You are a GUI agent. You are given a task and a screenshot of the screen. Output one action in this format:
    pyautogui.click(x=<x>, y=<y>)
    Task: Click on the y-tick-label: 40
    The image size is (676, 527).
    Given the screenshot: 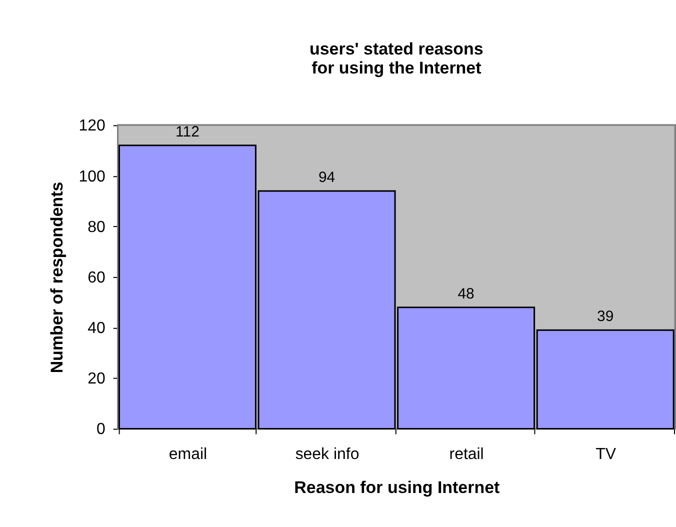 What is the action you would take?
    pyautogui.click(x=97, y=329)
    